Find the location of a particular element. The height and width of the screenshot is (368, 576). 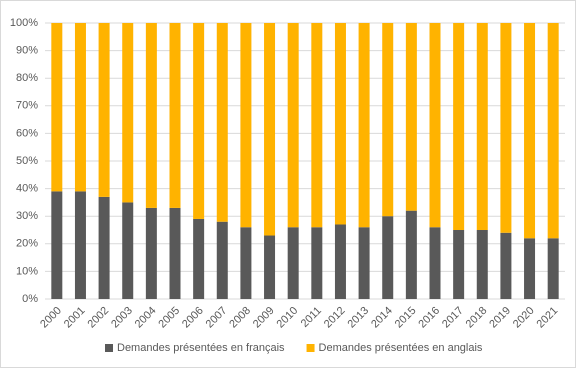

legend-label: Demandes présentées en anglais is located at coordinates (401, 348).